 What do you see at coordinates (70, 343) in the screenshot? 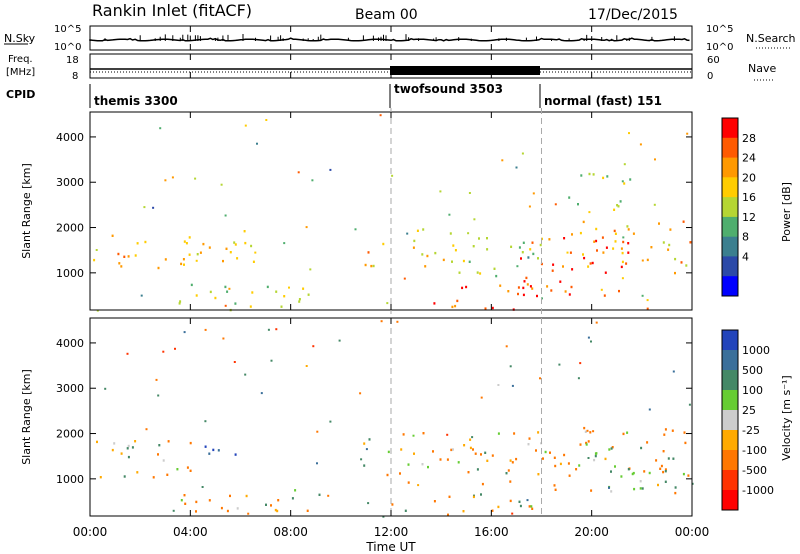
I see `velocity-ytick-label-3: 4000` at bounding box center [70, 343].